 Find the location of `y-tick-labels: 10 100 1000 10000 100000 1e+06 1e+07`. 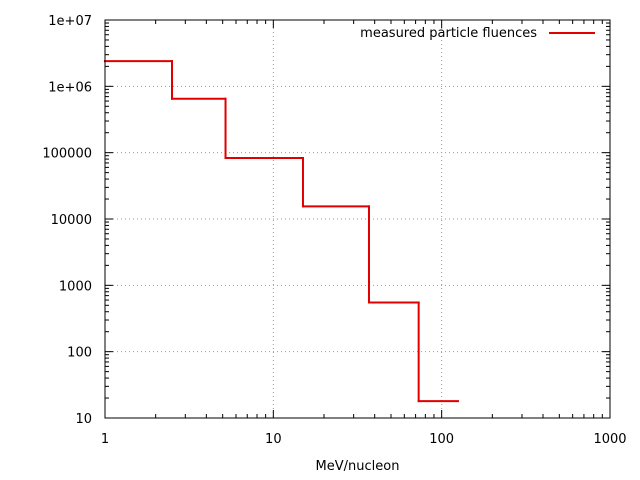

y-tick-labels: 10 100 1000 10000 100000 1e+06 1e+07 is located at coordinates (67, 220).